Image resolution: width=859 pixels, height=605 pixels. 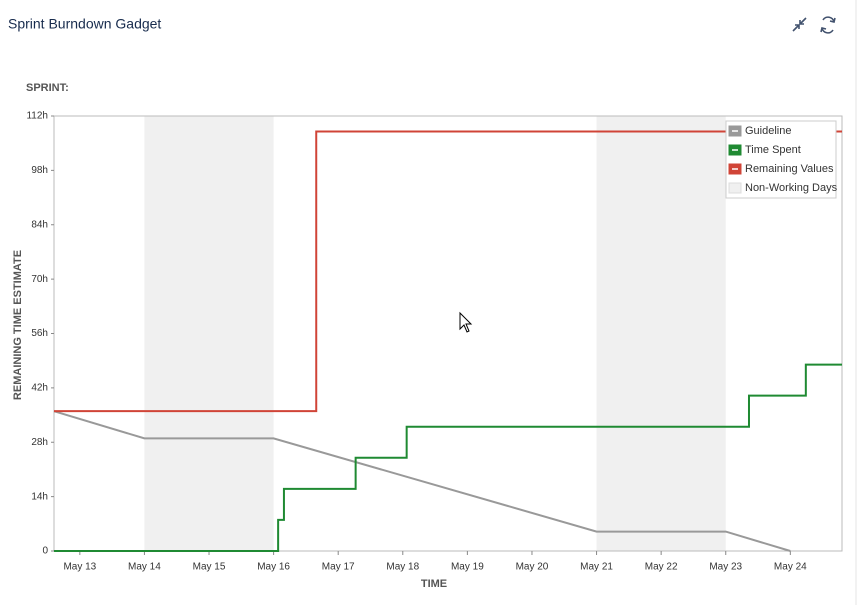 What do you see at coordinates (799, 24) in the screenshot?
I see `minimize-icon` at bounding box center [799, 24].